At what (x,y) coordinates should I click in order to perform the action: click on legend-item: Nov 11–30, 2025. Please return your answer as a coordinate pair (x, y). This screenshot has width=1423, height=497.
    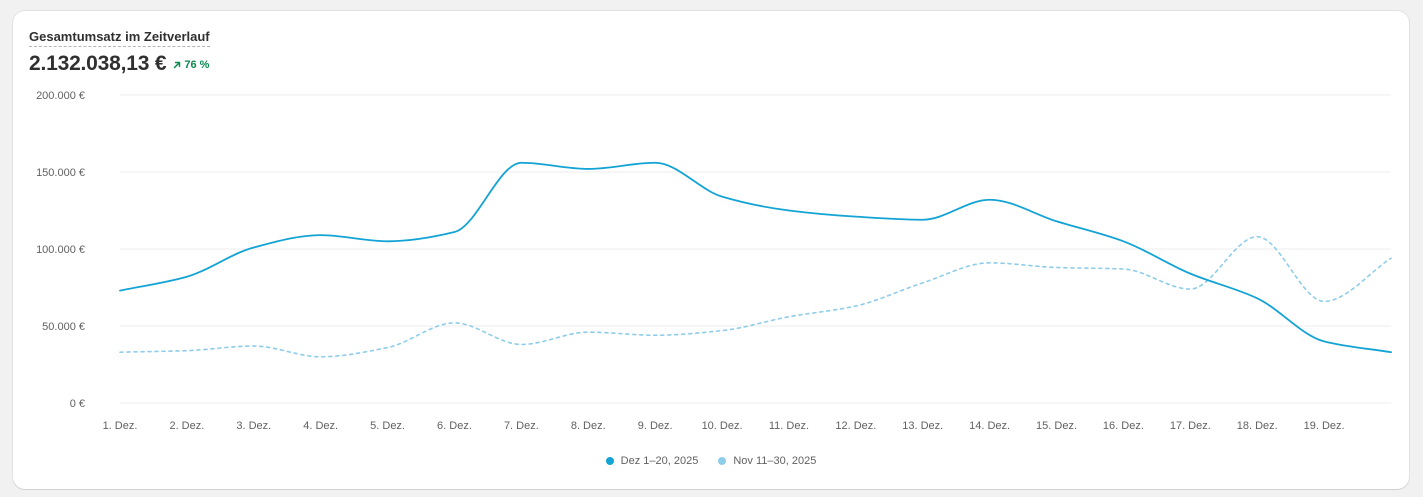
    Looking at the image, I should click on (767, 461).